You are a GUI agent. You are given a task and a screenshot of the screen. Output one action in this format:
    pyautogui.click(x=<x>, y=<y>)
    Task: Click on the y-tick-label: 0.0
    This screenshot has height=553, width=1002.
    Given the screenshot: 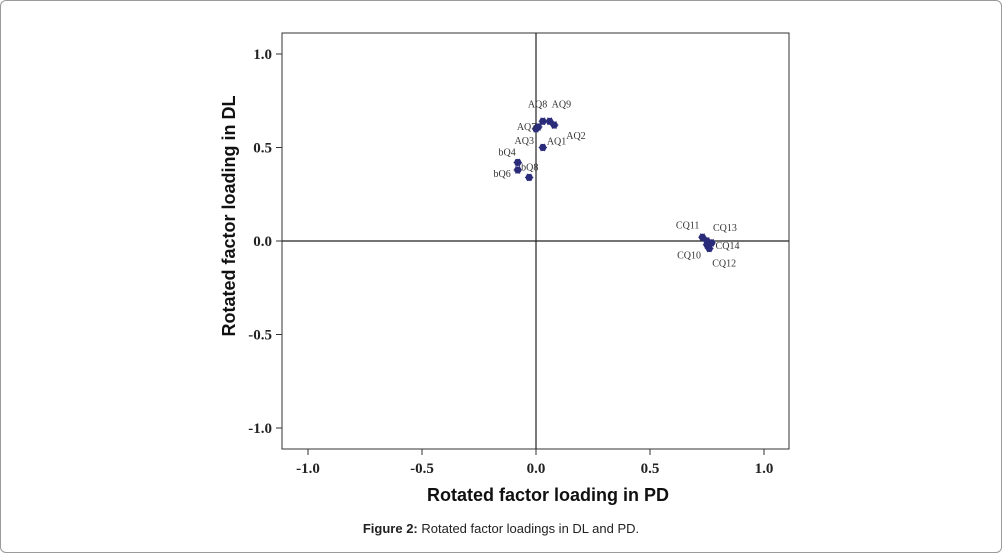 What is the action you would take?
    pyautogui.click(x=262, y=242)
    